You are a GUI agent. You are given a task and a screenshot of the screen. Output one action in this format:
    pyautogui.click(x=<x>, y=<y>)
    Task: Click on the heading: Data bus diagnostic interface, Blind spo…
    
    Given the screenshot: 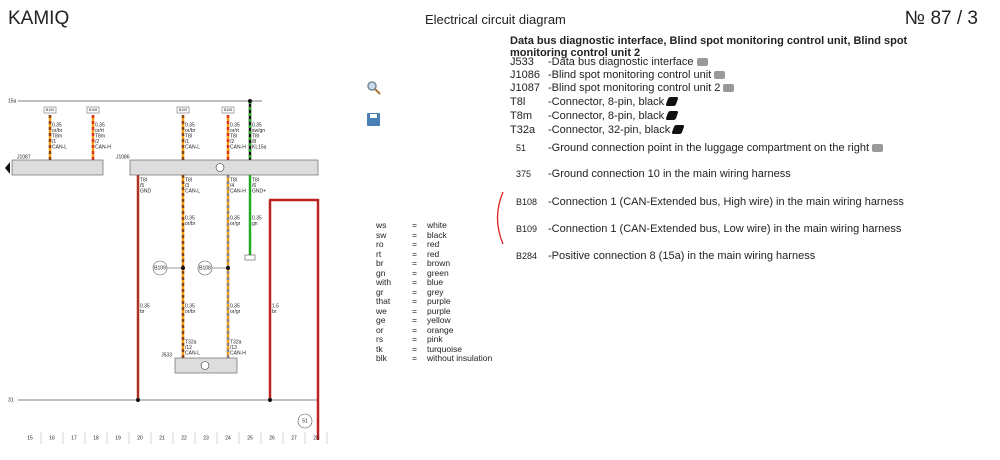 What is the action you would take?
    pyautogui.click(x=709, y=47)
    